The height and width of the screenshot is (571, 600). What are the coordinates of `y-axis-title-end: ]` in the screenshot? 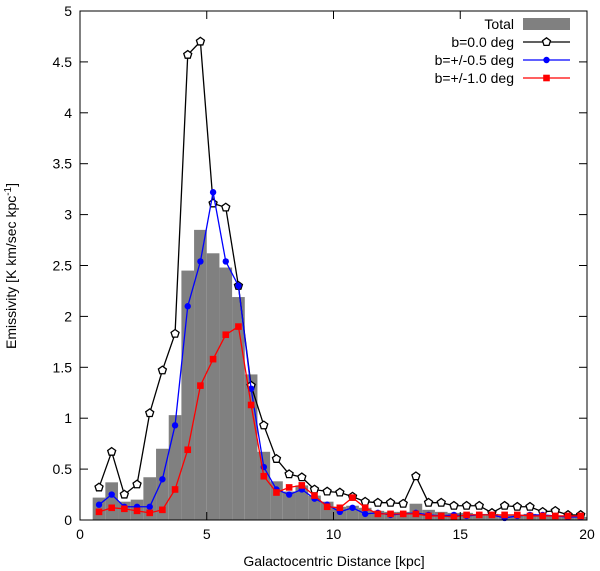 It's located at (11, 185).